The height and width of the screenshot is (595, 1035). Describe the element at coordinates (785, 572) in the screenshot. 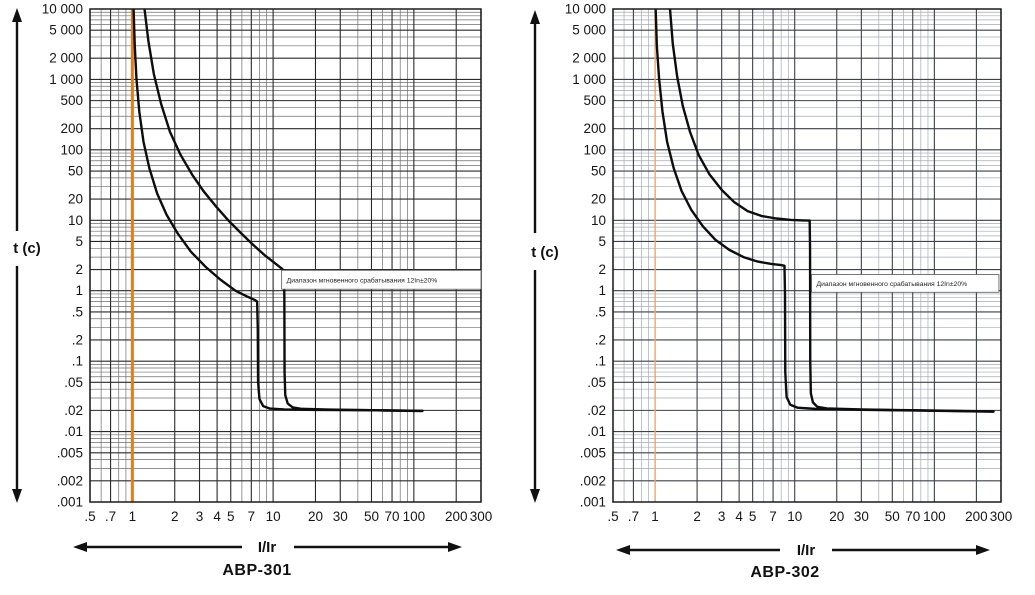

I see `chart2-title: АВР-302` at that location.